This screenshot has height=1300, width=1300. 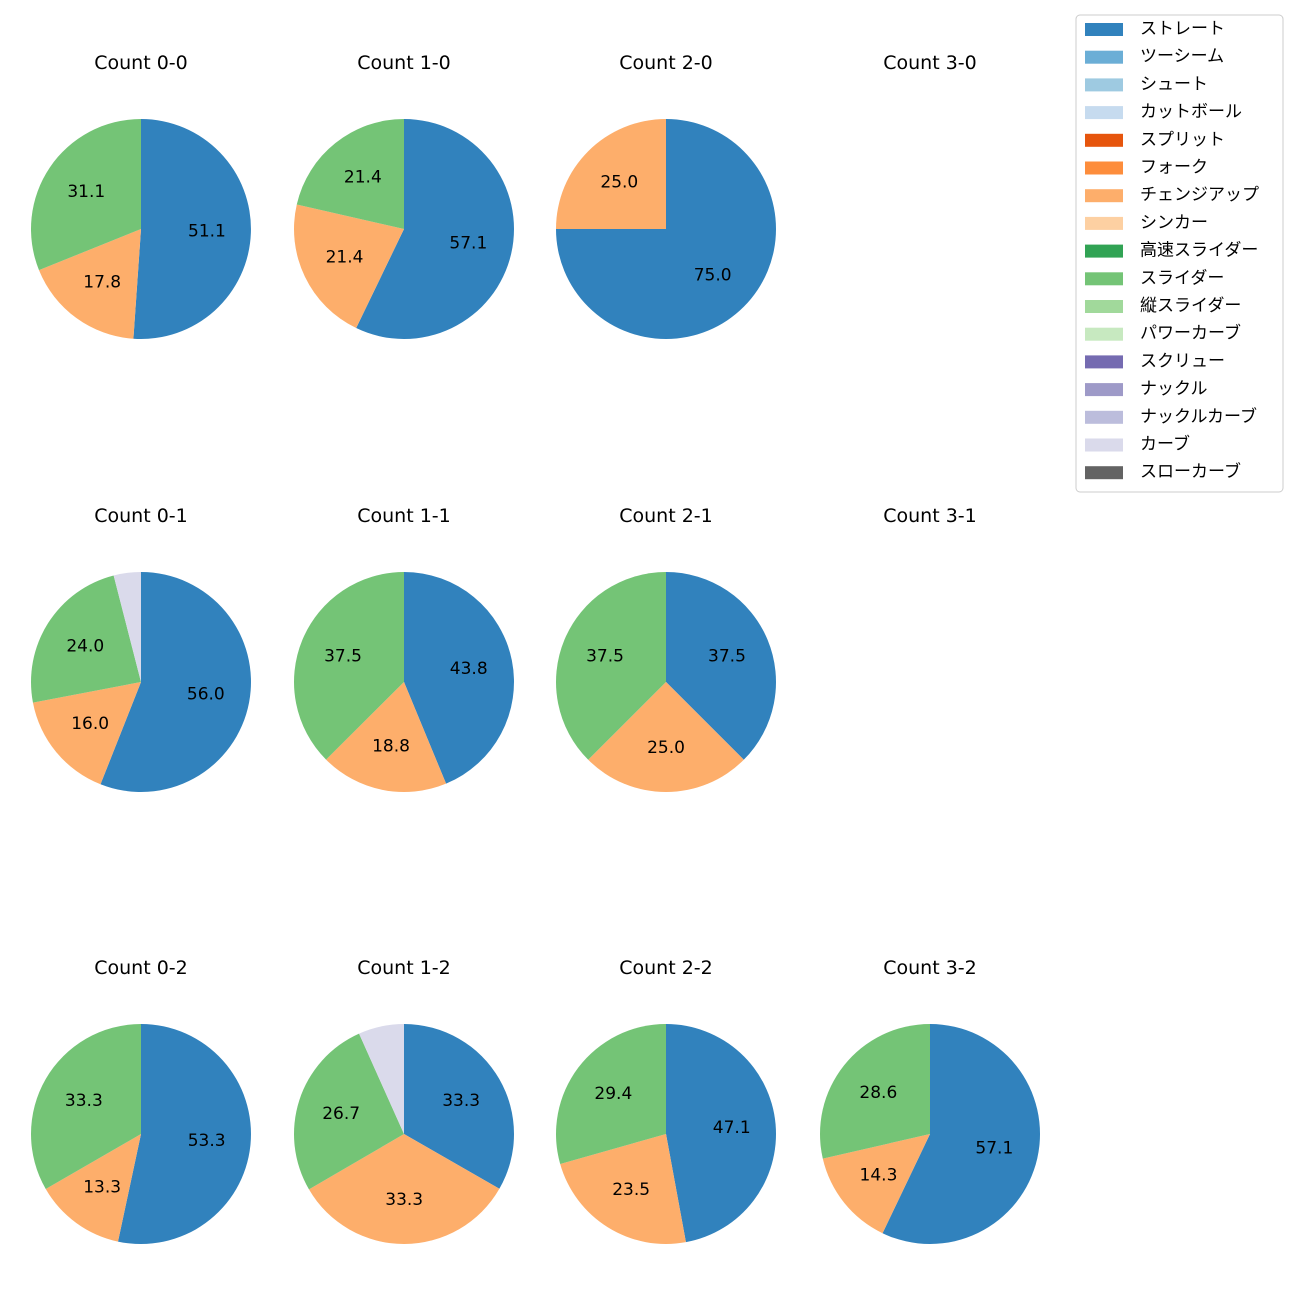 What do you see at coordinates (404, 1200) in the screenshot?
I see `slice-label: 33.3` at bounding box center [404, 1200].